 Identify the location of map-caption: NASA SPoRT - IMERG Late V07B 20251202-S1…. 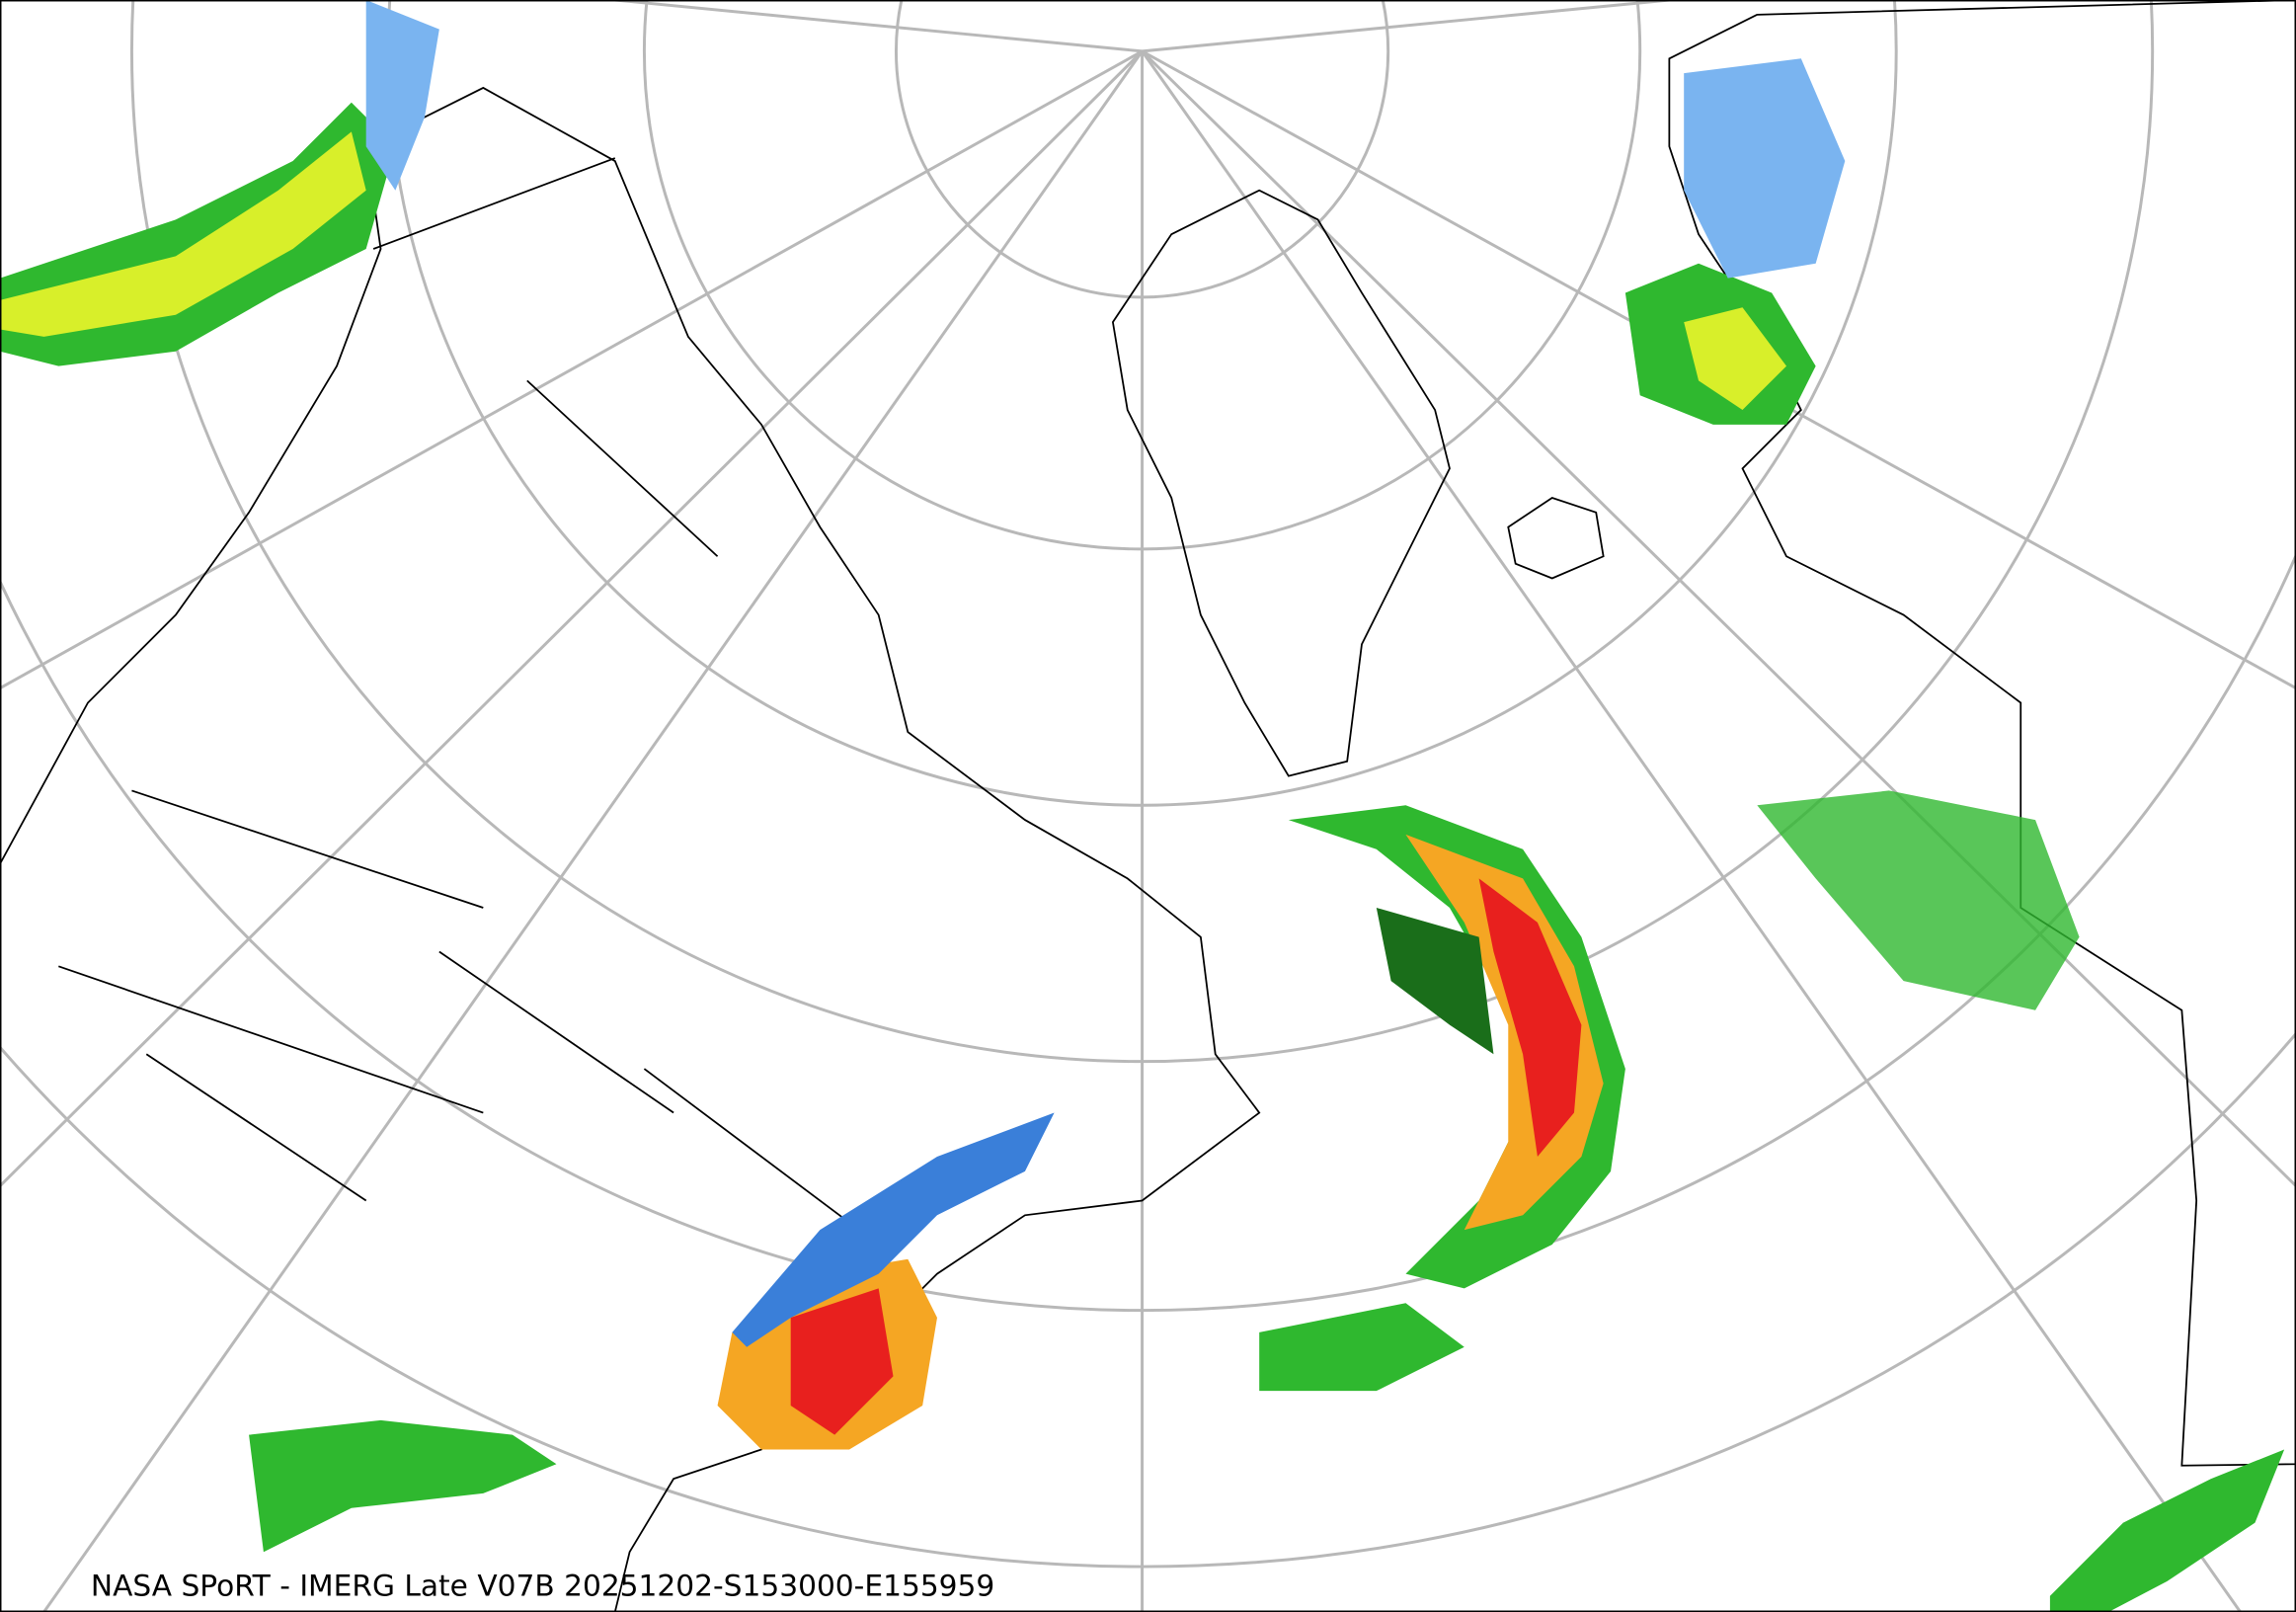
(543, 1586).